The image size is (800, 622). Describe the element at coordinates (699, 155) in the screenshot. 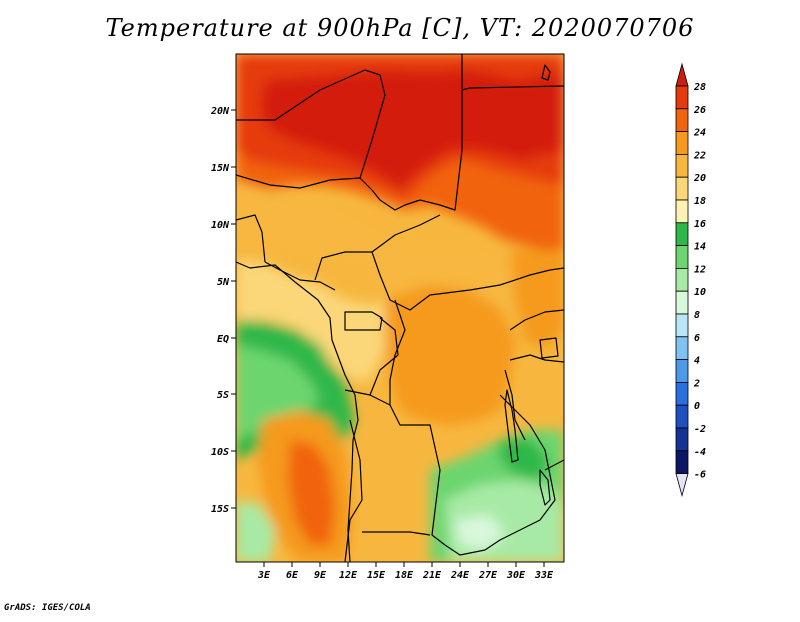

I see `colorbar-label: 22` at that location.